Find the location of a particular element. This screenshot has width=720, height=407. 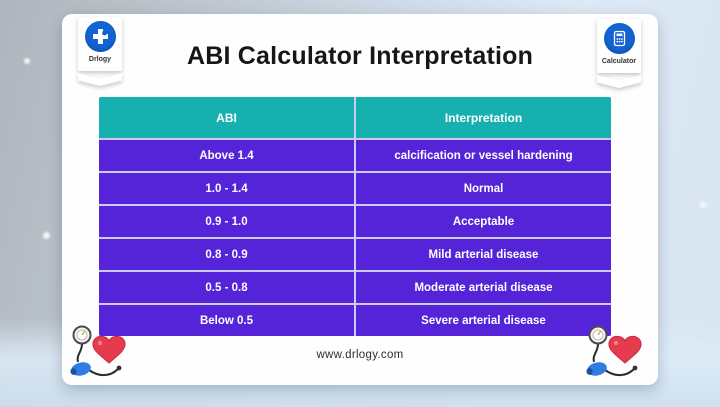

brand-ribbon-badge: Drlogy is located at coordinates (100, 51).